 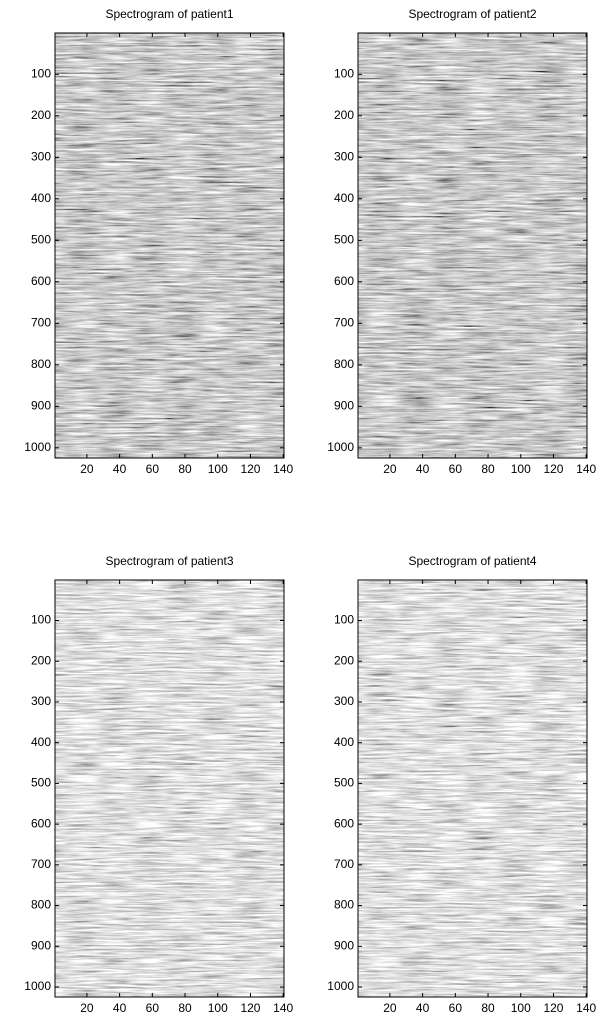 What do you see at coordinates (169, 14) in the screenshot?
I see `subplot-title: Spectrogram of patient1` at bounding box center [169, 14].